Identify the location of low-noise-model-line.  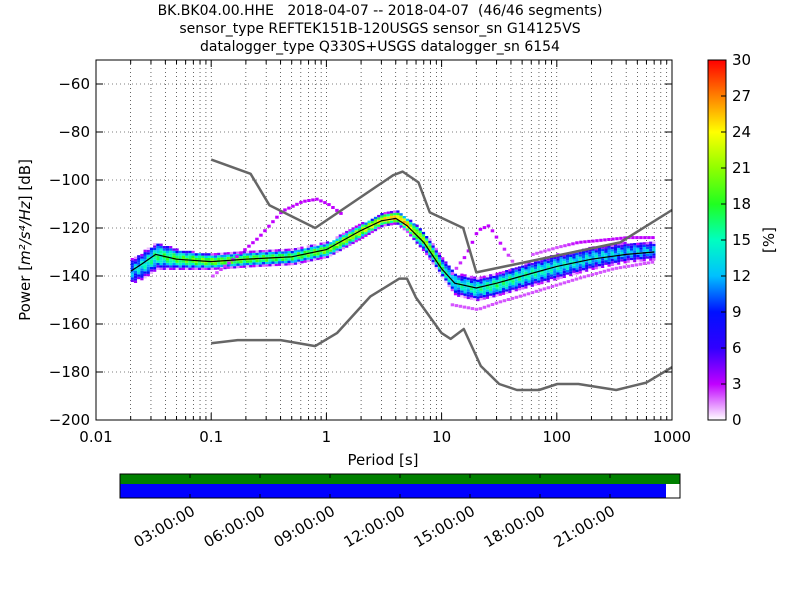
(442, 334).